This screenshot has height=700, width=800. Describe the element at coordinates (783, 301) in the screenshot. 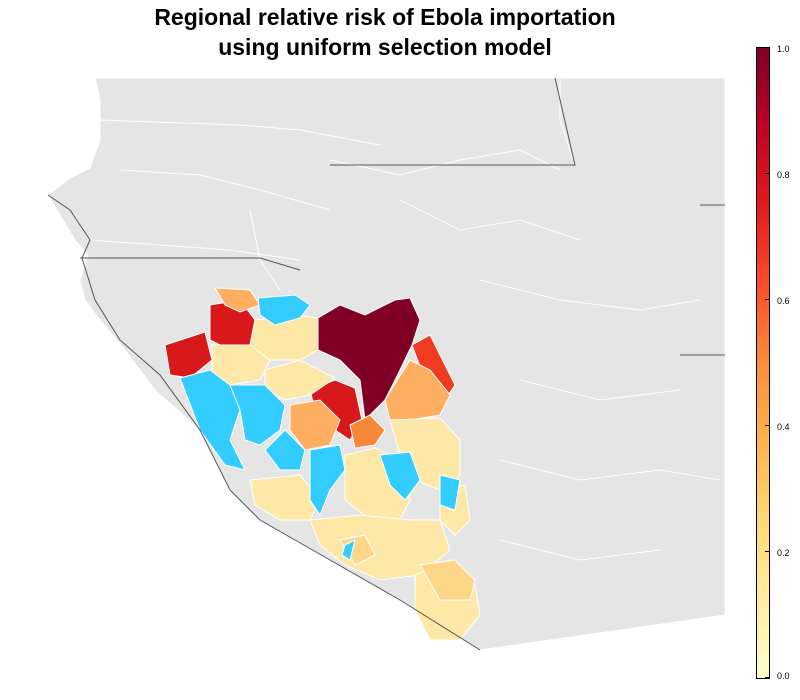

I see `colorbar-tick-label: 0.6` at that location.